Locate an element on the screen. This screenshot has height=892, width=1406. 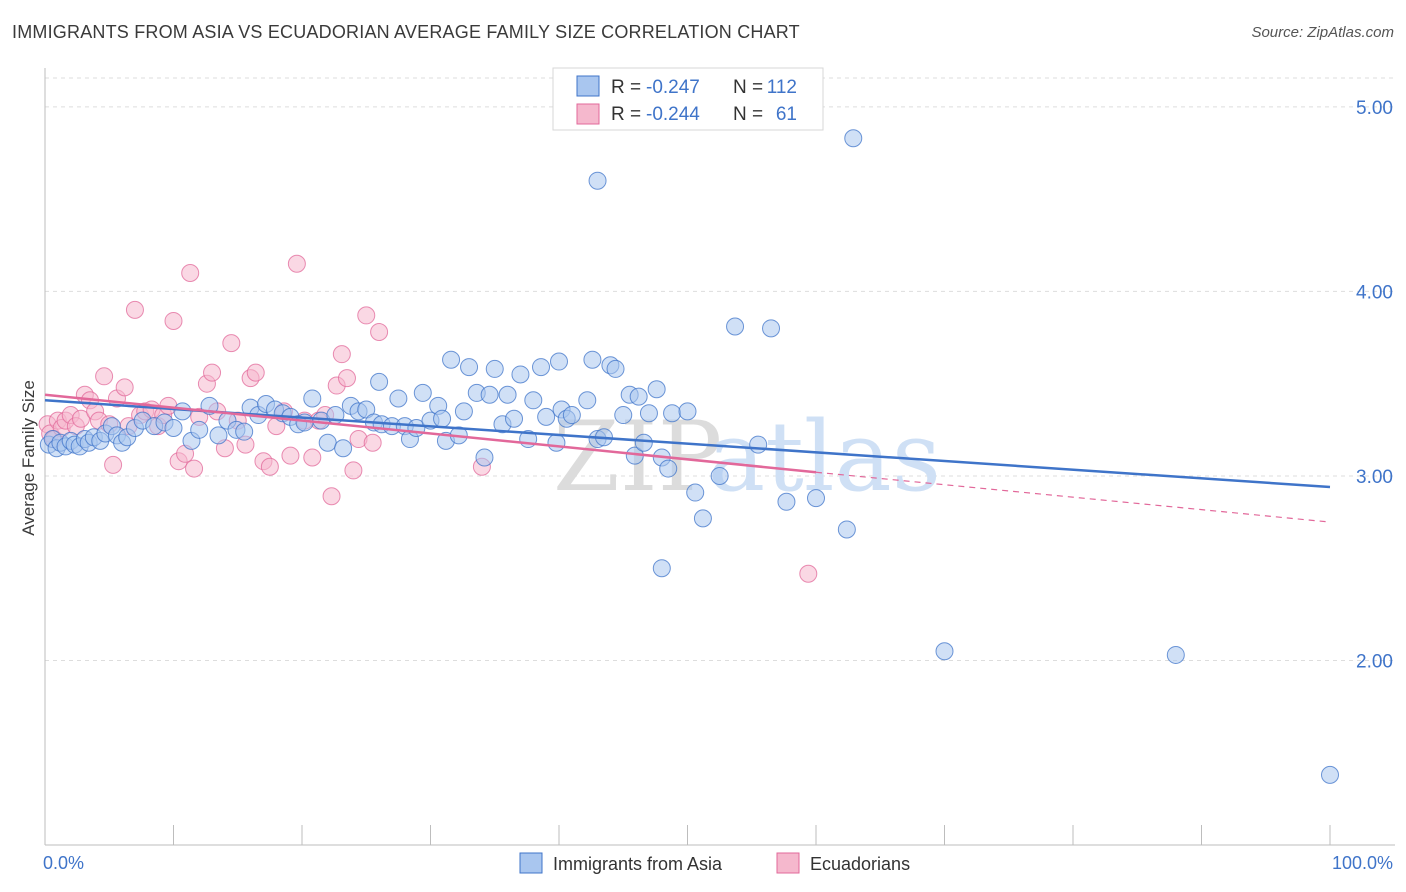
stats-r-value-ecuadorians: -0.244 is located at coordinates (673, 114).